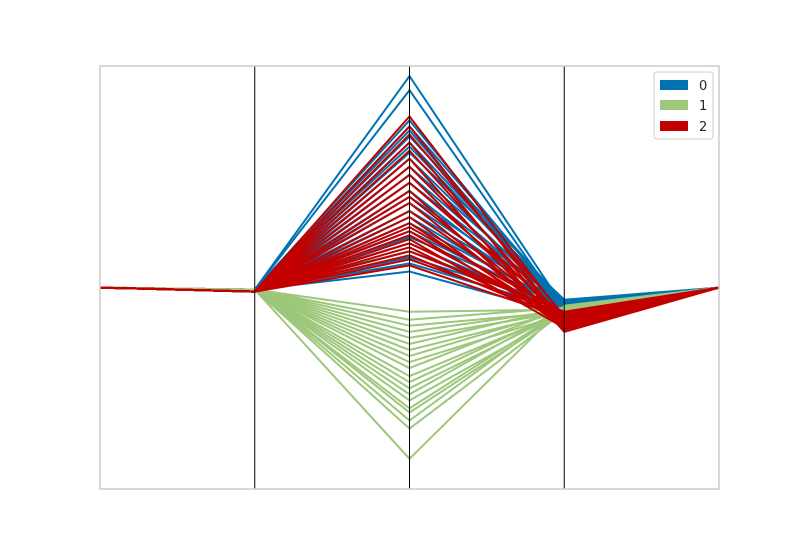 Image resolution: width=800 pixels, height=550 pixels. I want to click on legend-label-0: 0, so click(703, 86).